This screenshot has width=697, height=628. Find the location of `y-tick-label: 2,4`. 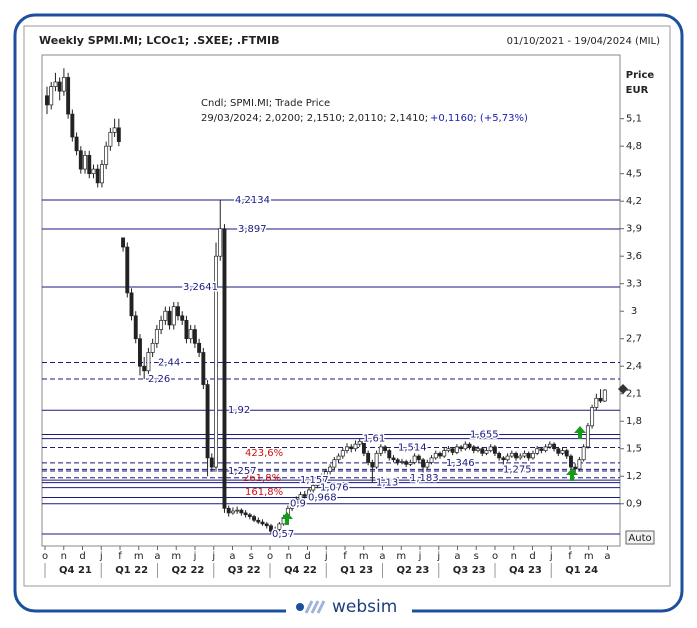

y-tick-label: 2,4 is located at coordinates (634, 366).